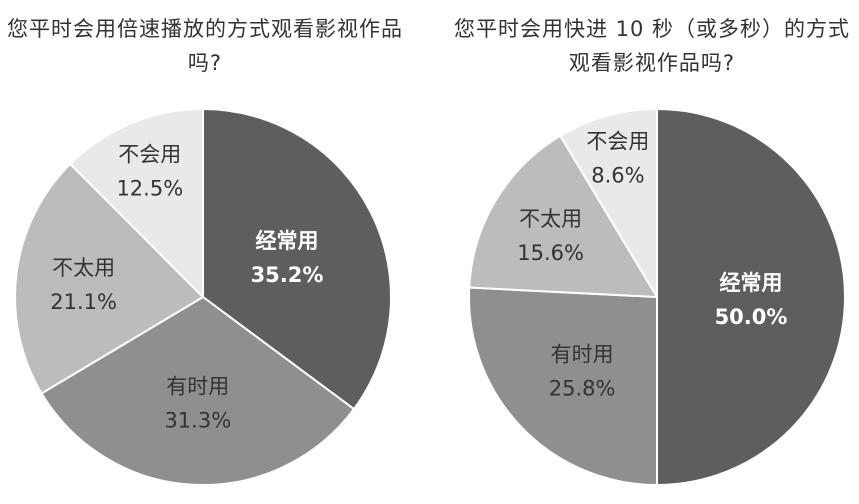 This screenshot has height=504, width=859. Describe the element at coordinates (617, 176) in the screenshot. I see `right-slice-value-4: 8.6%` at that location.